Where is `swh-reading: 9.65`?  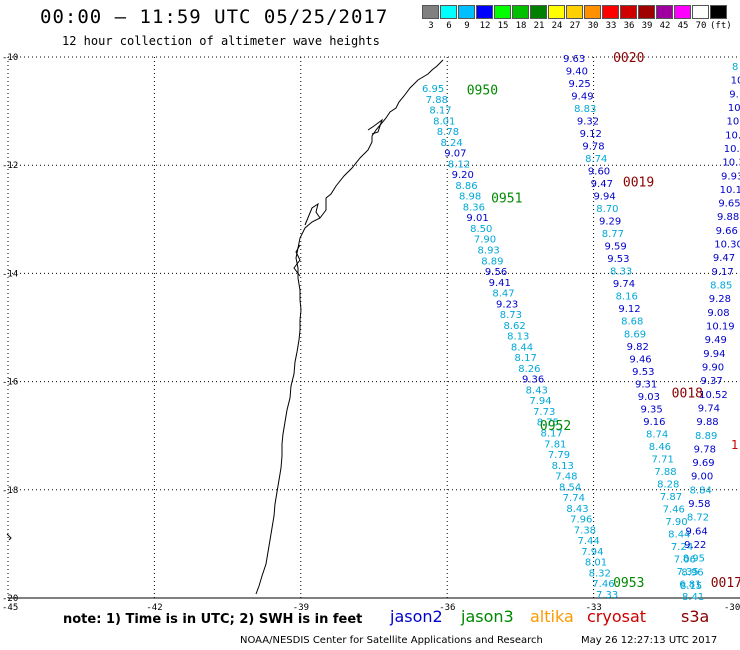 swh-reading: 9.65 is located at coordinates (729, 204).